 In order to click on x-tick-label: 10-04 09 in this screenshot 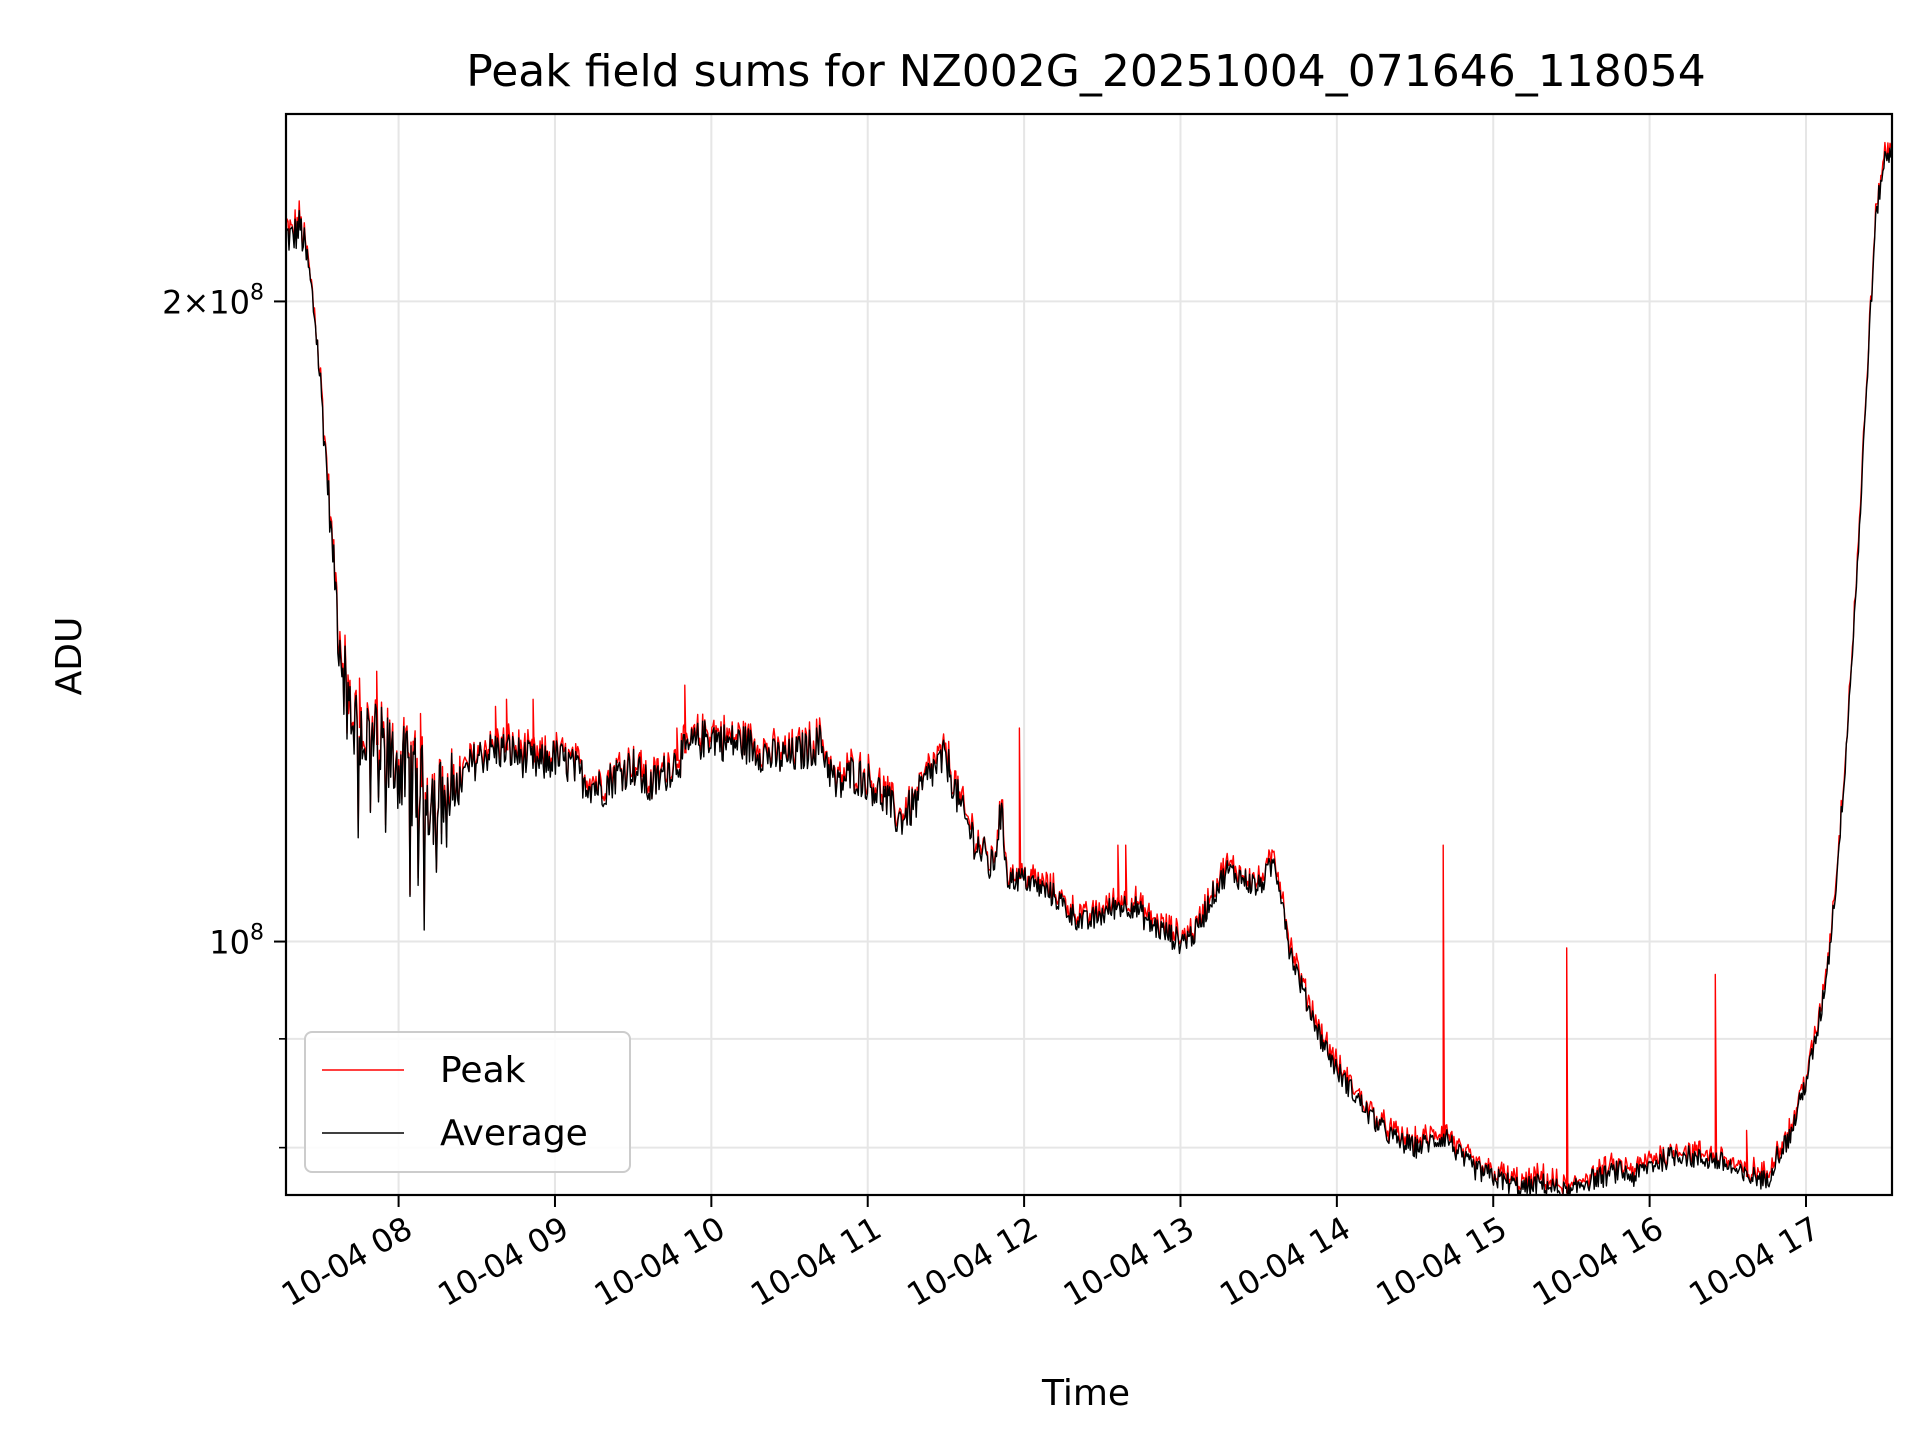, I will do `click(503, 1261)`.